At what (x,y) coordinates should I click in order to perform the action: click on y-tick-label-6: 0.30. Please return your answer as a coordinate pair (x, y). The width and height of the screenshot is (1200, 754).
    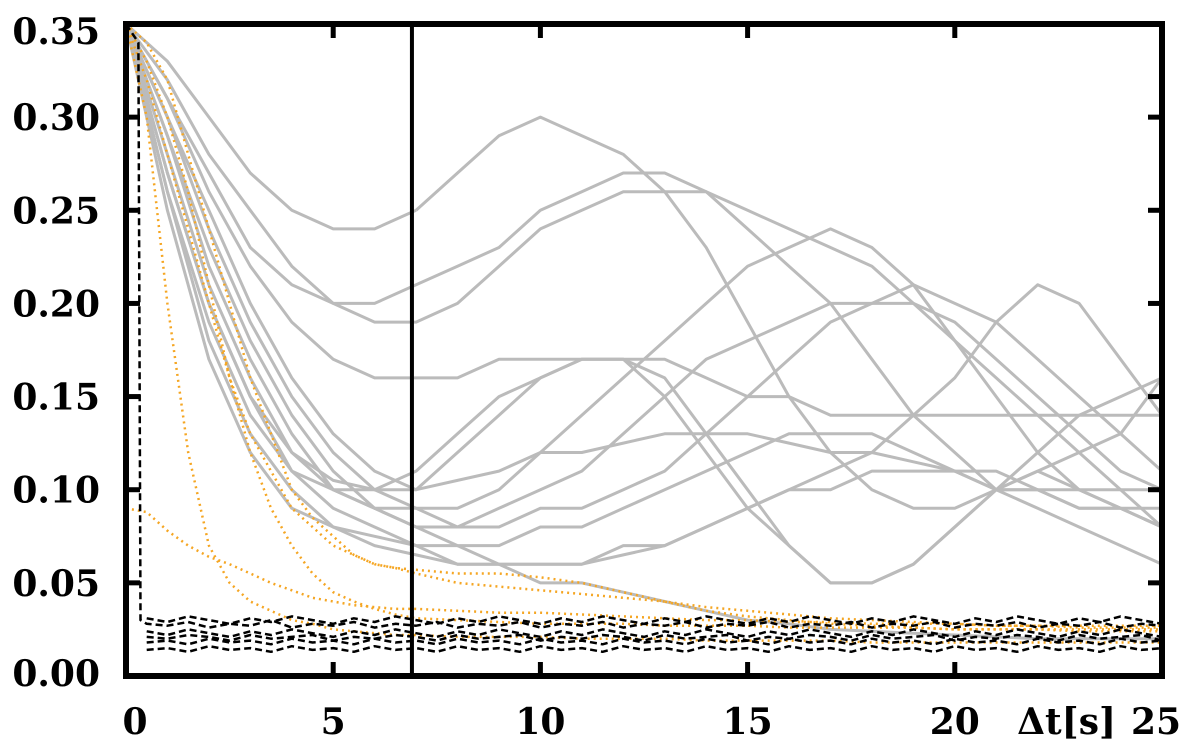
    Looking at the image, I should click on (56, 118).